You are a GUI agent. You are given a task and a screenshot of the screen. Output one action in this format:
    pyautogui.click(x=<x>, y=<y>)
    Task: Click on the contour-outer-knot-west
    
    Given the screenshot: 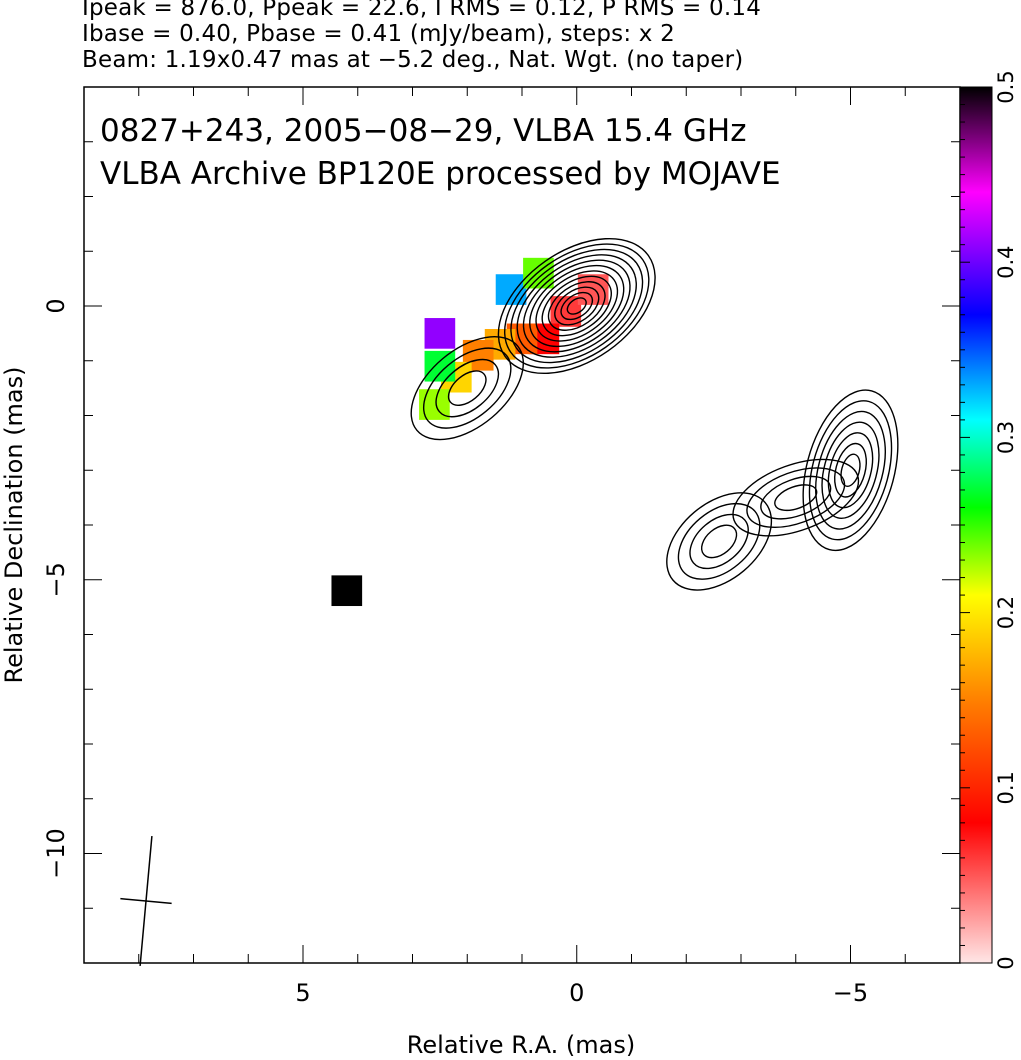 What is the action you would take?
    pyautogui.click(x=850, y=470)
    